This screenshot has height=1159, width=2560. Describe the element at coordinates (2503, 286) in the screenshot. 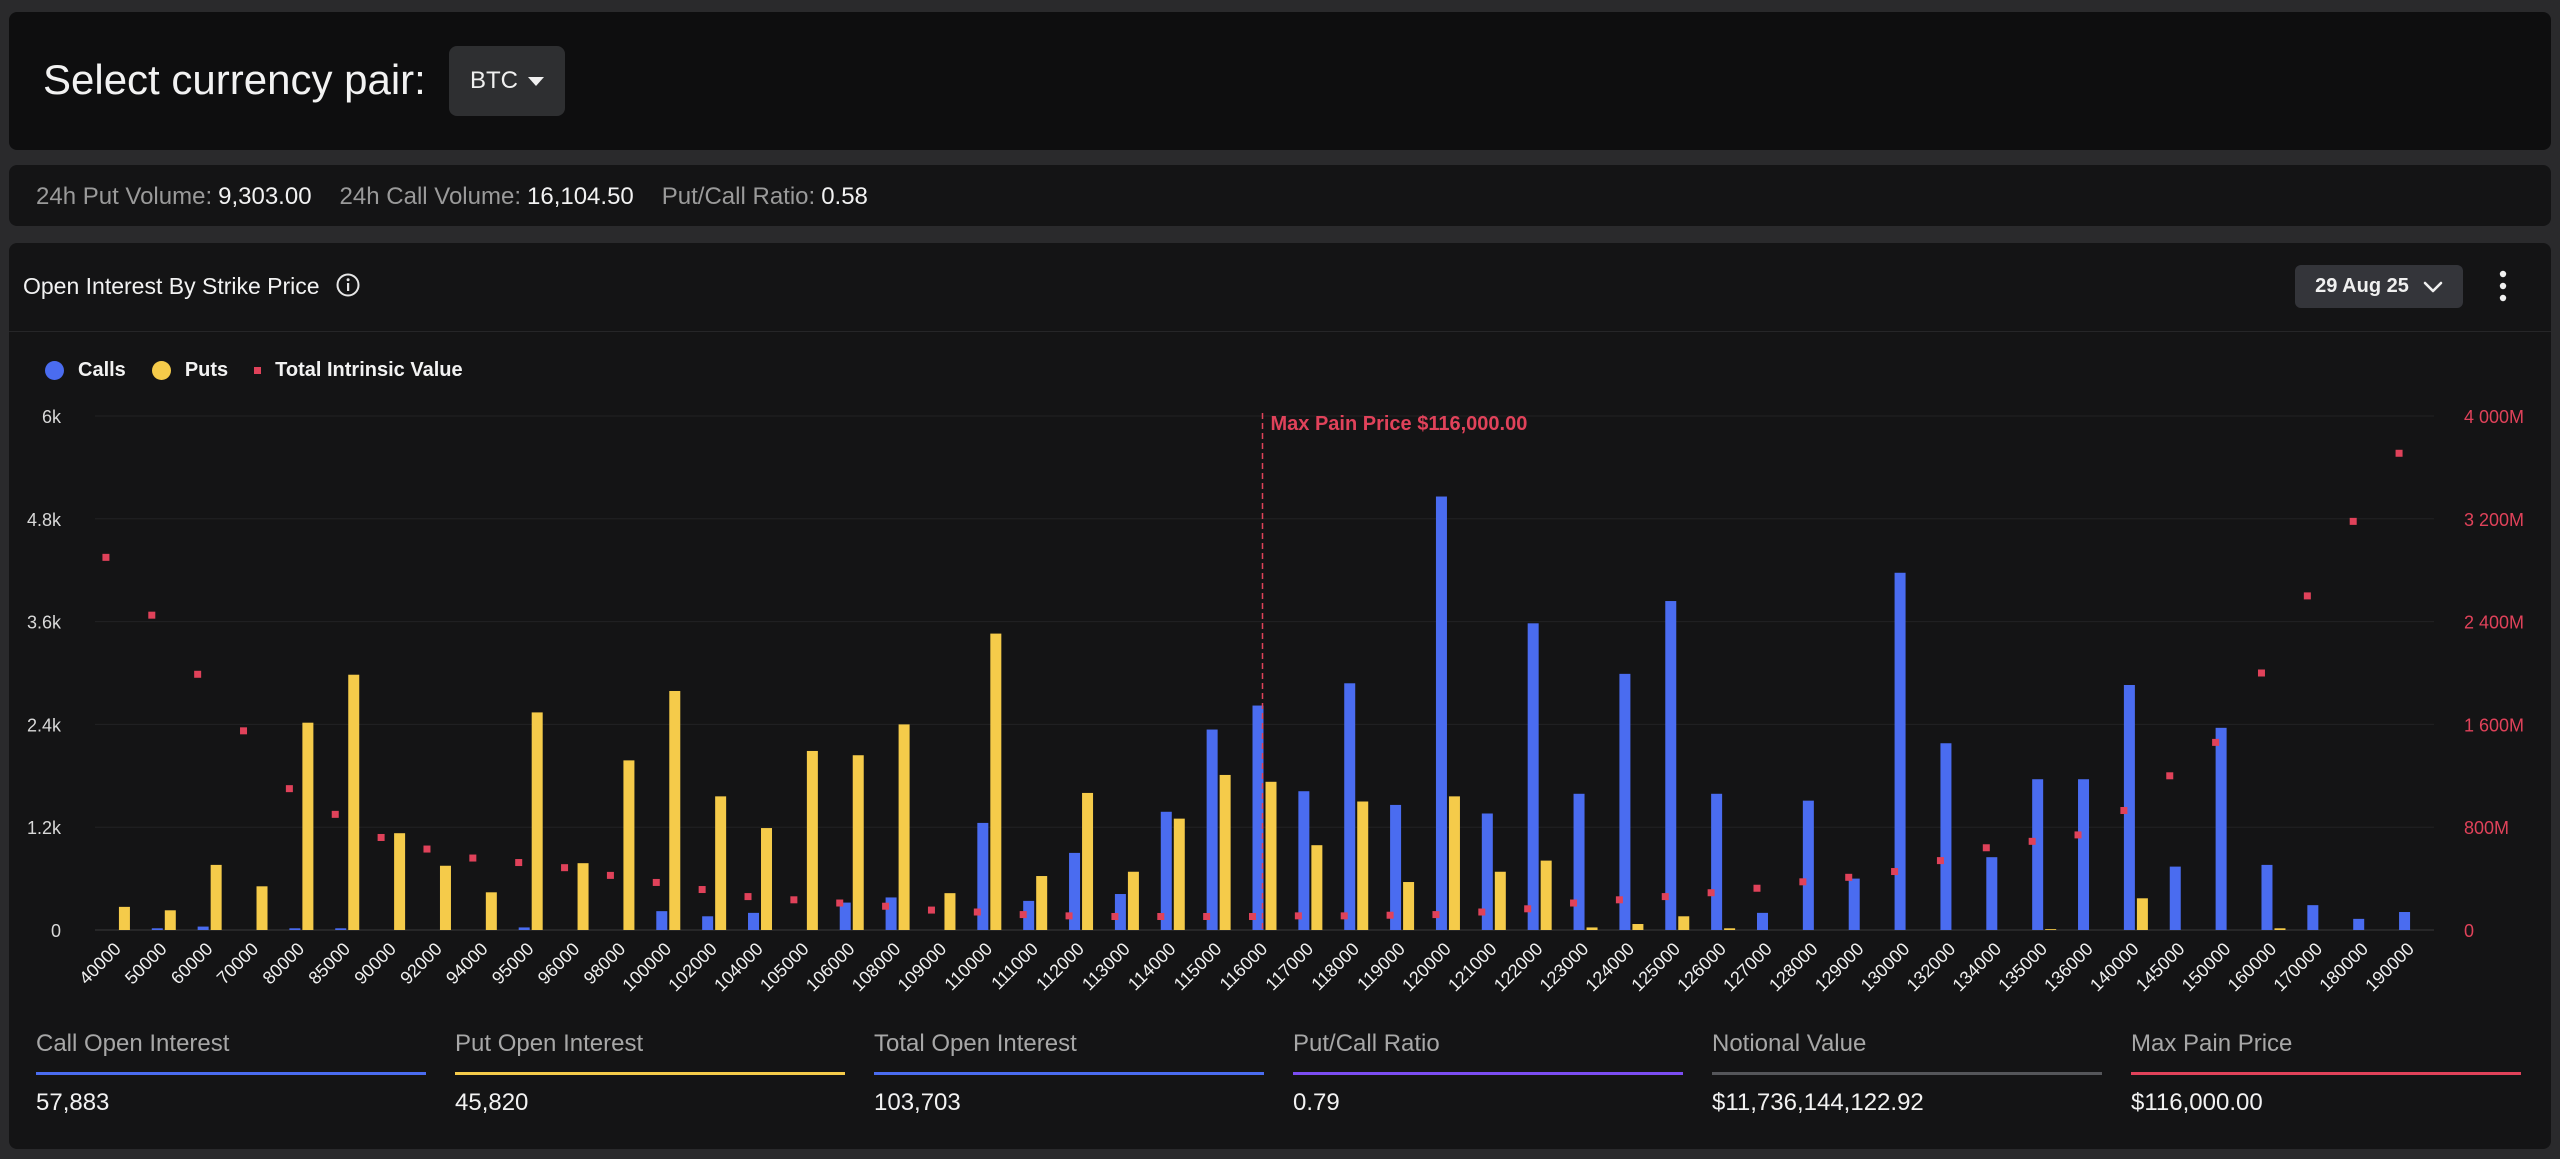

I see `more-vertical-icon` at that location.